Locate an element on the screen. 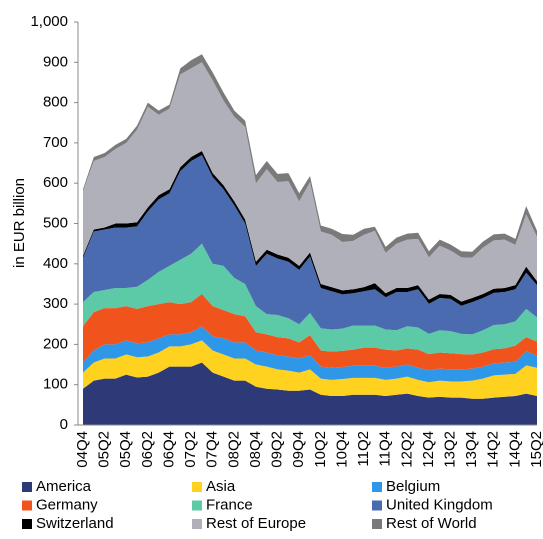 The width and height of the screenshot is (543, 539). y-tick-label: 500 is located at coordinates (55, 222).